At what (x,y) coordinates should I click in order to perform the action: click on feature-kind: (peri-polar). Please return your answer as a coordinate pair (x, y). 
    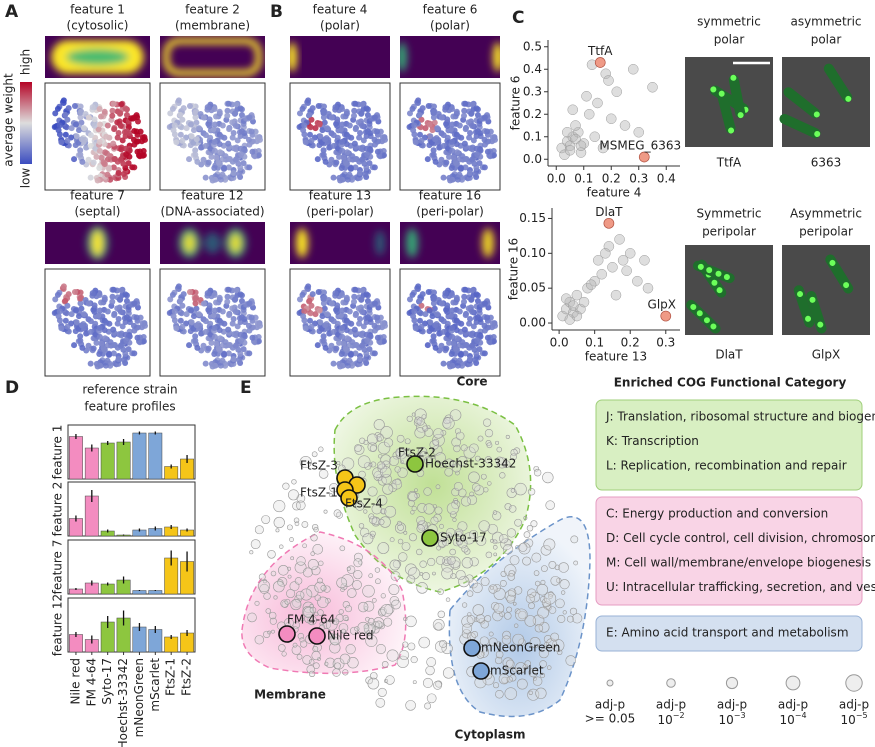
    Looking at the image, I should click on (340, 212).